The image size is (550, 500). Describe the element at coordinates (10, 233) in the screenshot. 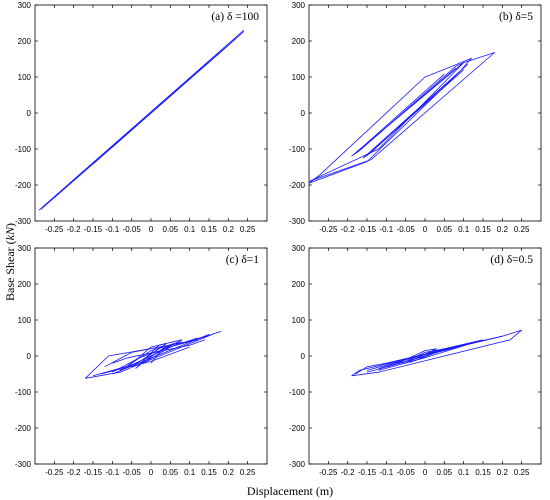

I see `y-axis-label-unit: kN` at that location.